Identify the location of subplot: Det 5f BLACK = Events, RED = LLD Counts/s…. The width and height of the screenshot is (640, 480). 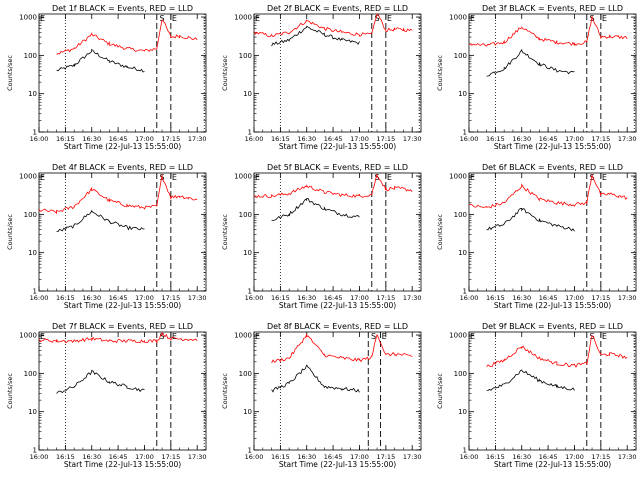
(321, 236).